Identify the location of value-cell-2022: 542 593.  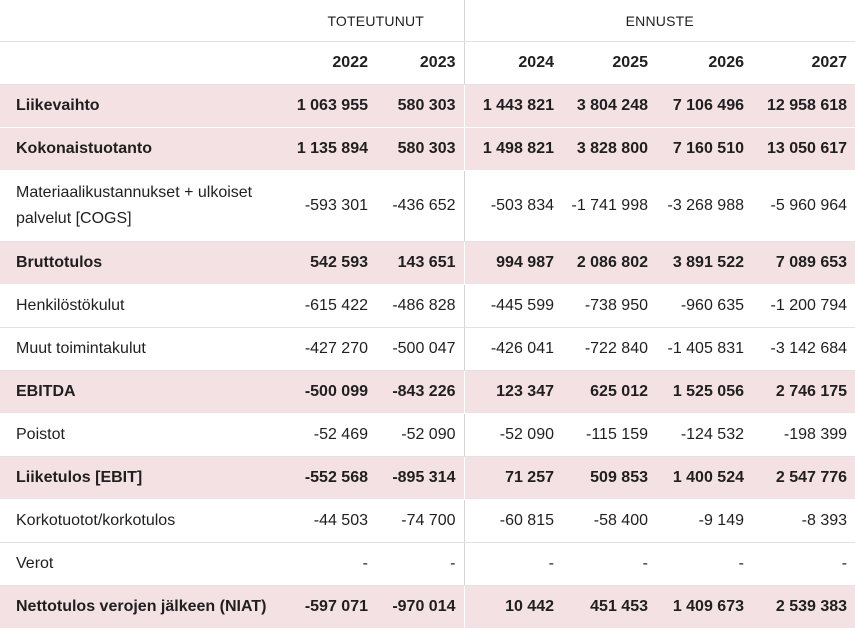
(332, 263).